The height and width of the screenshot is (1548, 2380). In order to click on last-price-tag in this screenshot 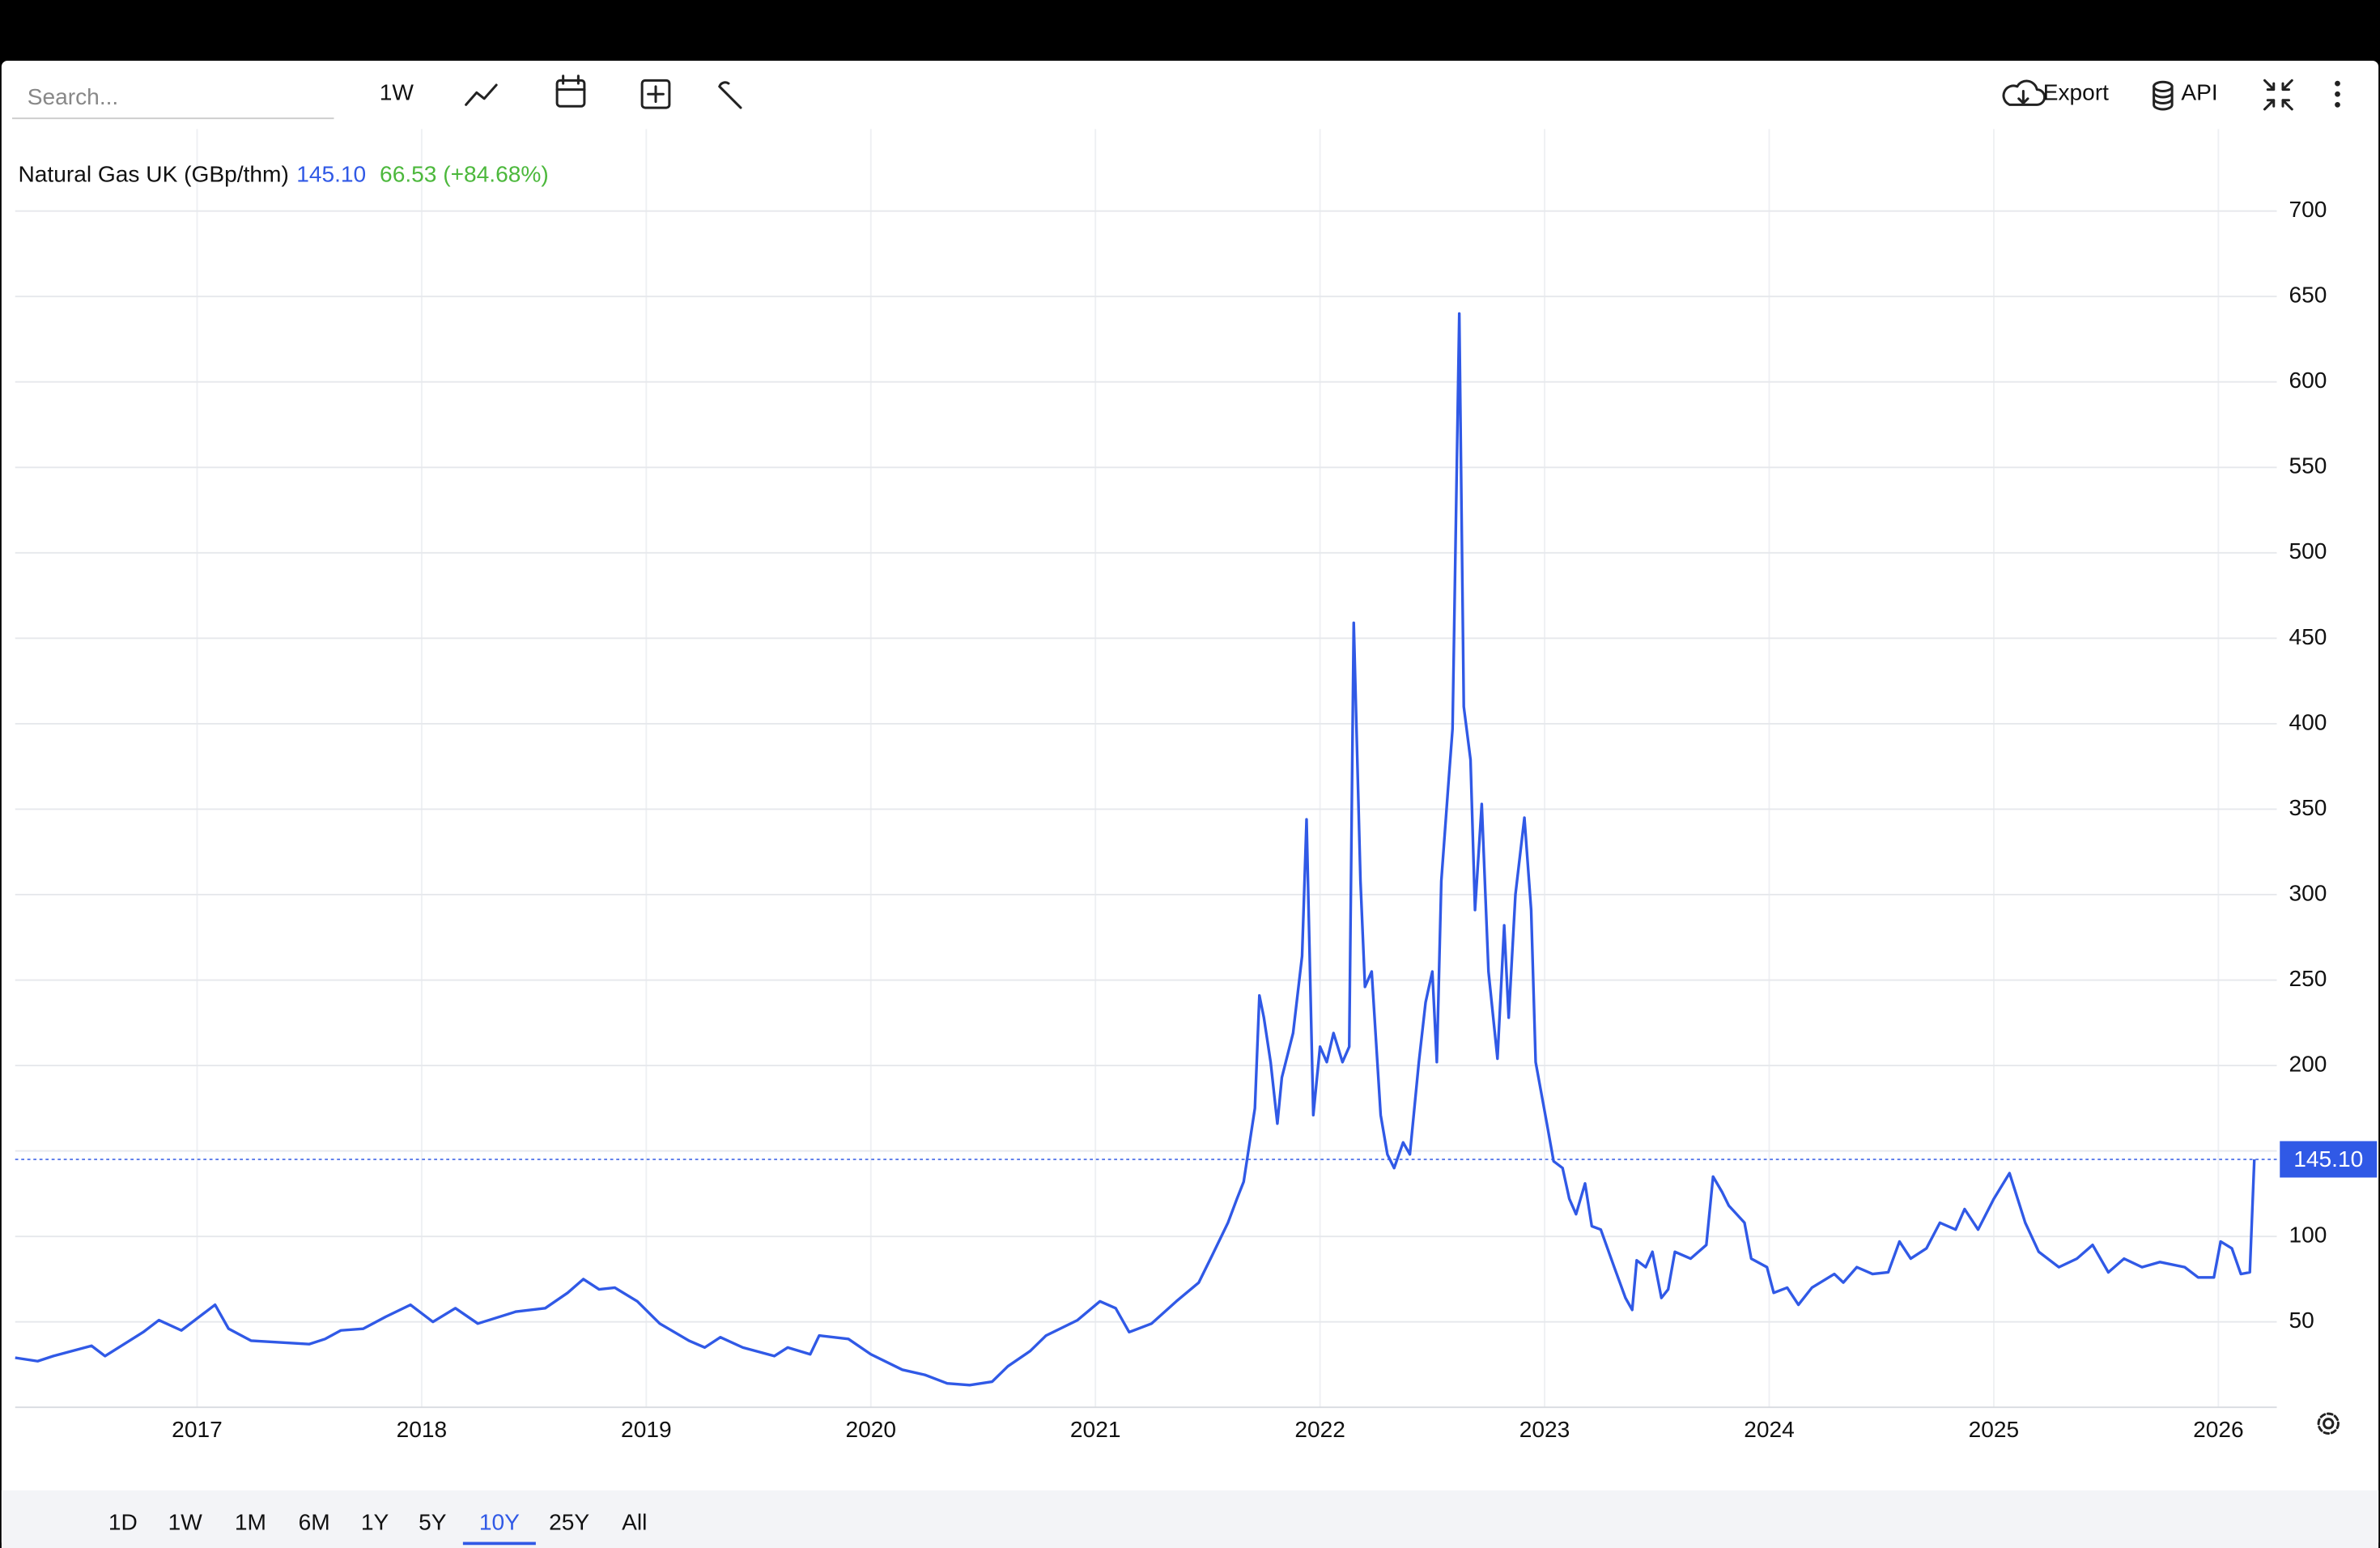, I will do `click(2329, 1159)`.